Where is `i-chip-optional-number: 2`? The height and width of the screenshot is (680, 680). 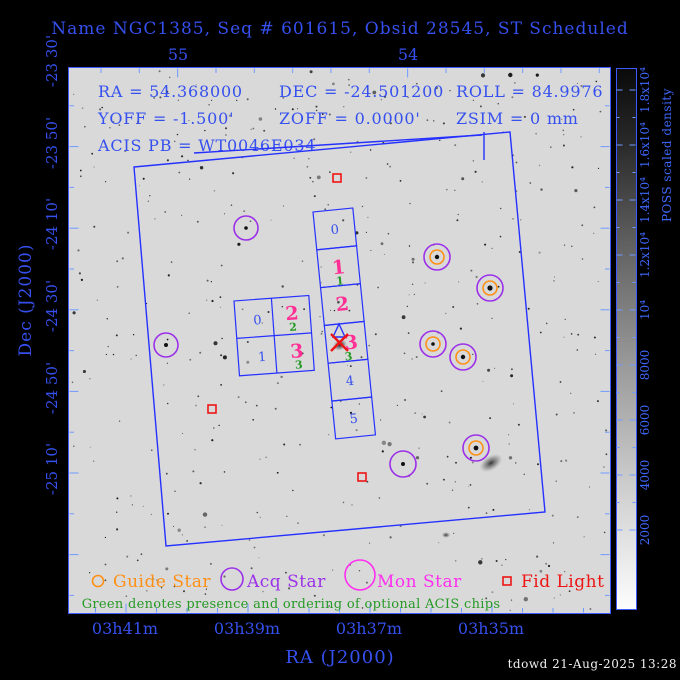
i-chip-optional-number: 2 is located at coordinates (293, 327).